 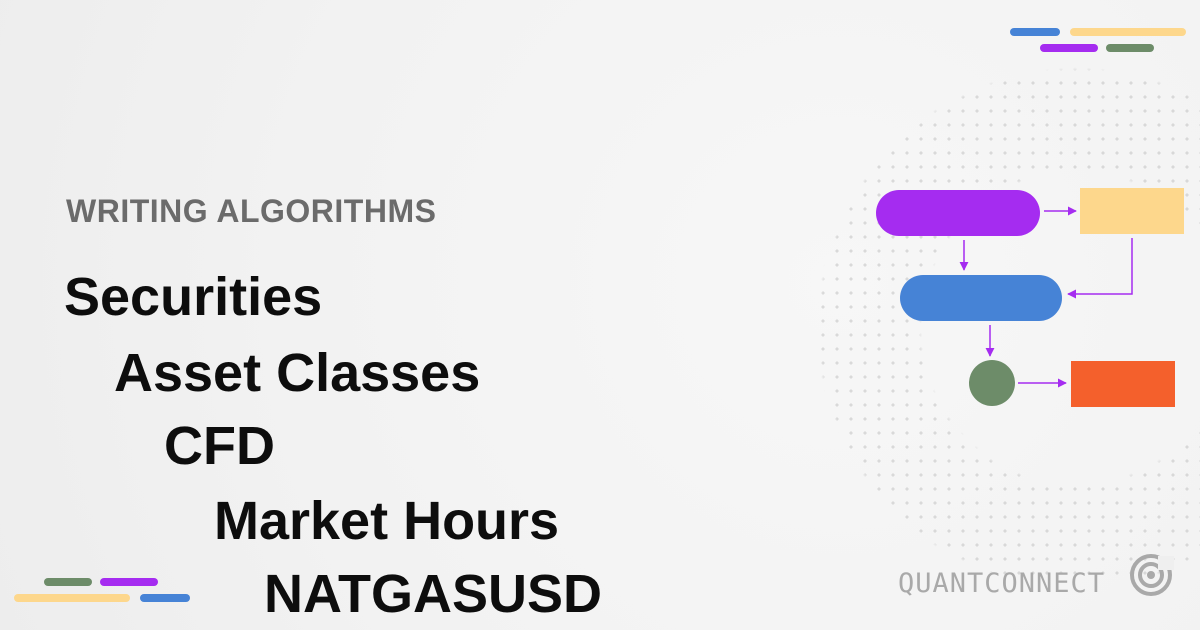 What do you see at coordinates (958, 213) in the screenshot?
I see `flow-node-purple` at bounding box center [958, 213].